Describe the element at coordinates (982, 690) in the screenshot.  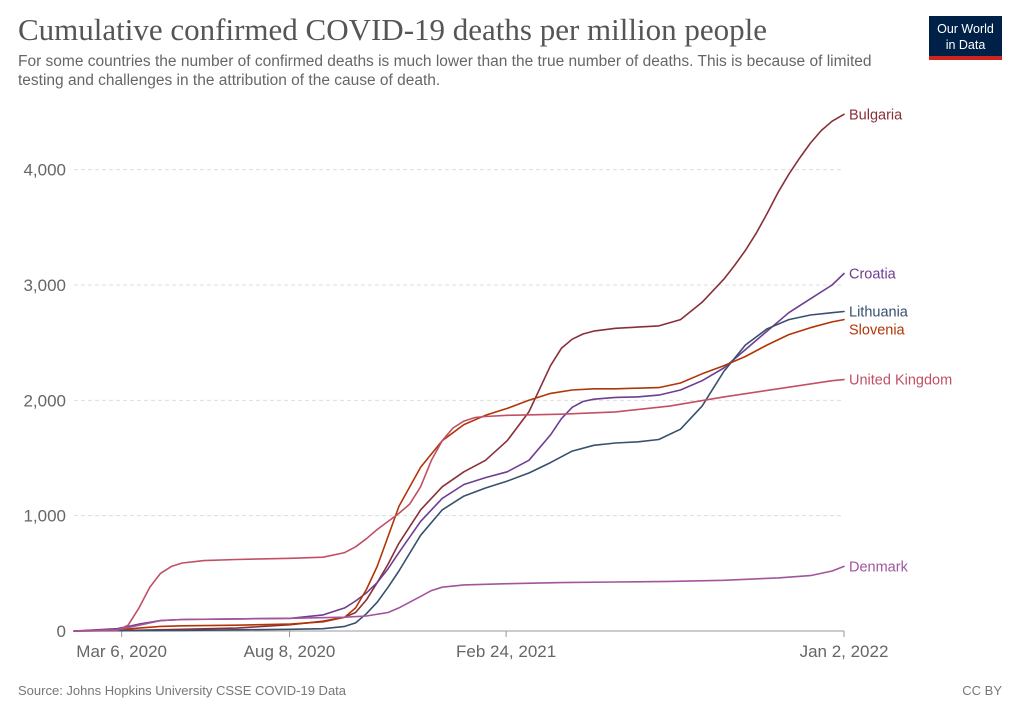
I see `license-label: CC BY` at that location.